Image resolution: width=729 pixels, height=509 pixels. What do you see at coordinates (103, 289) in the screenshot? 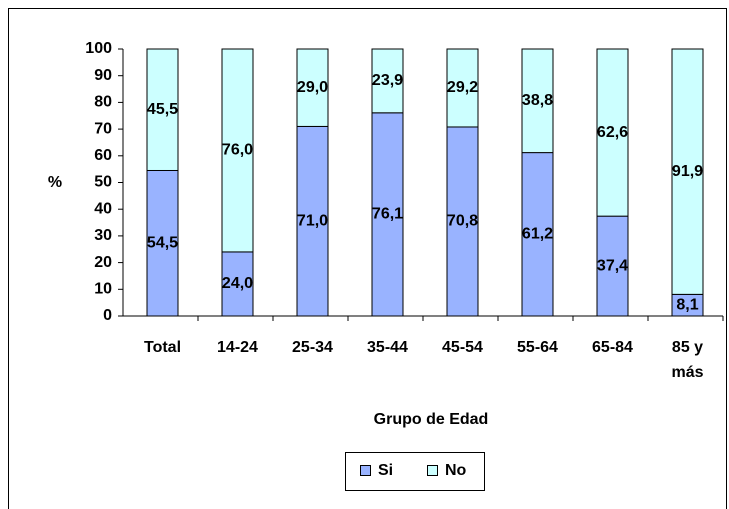
I see `y-tick-label: 10` at bounding box center [103, 289].